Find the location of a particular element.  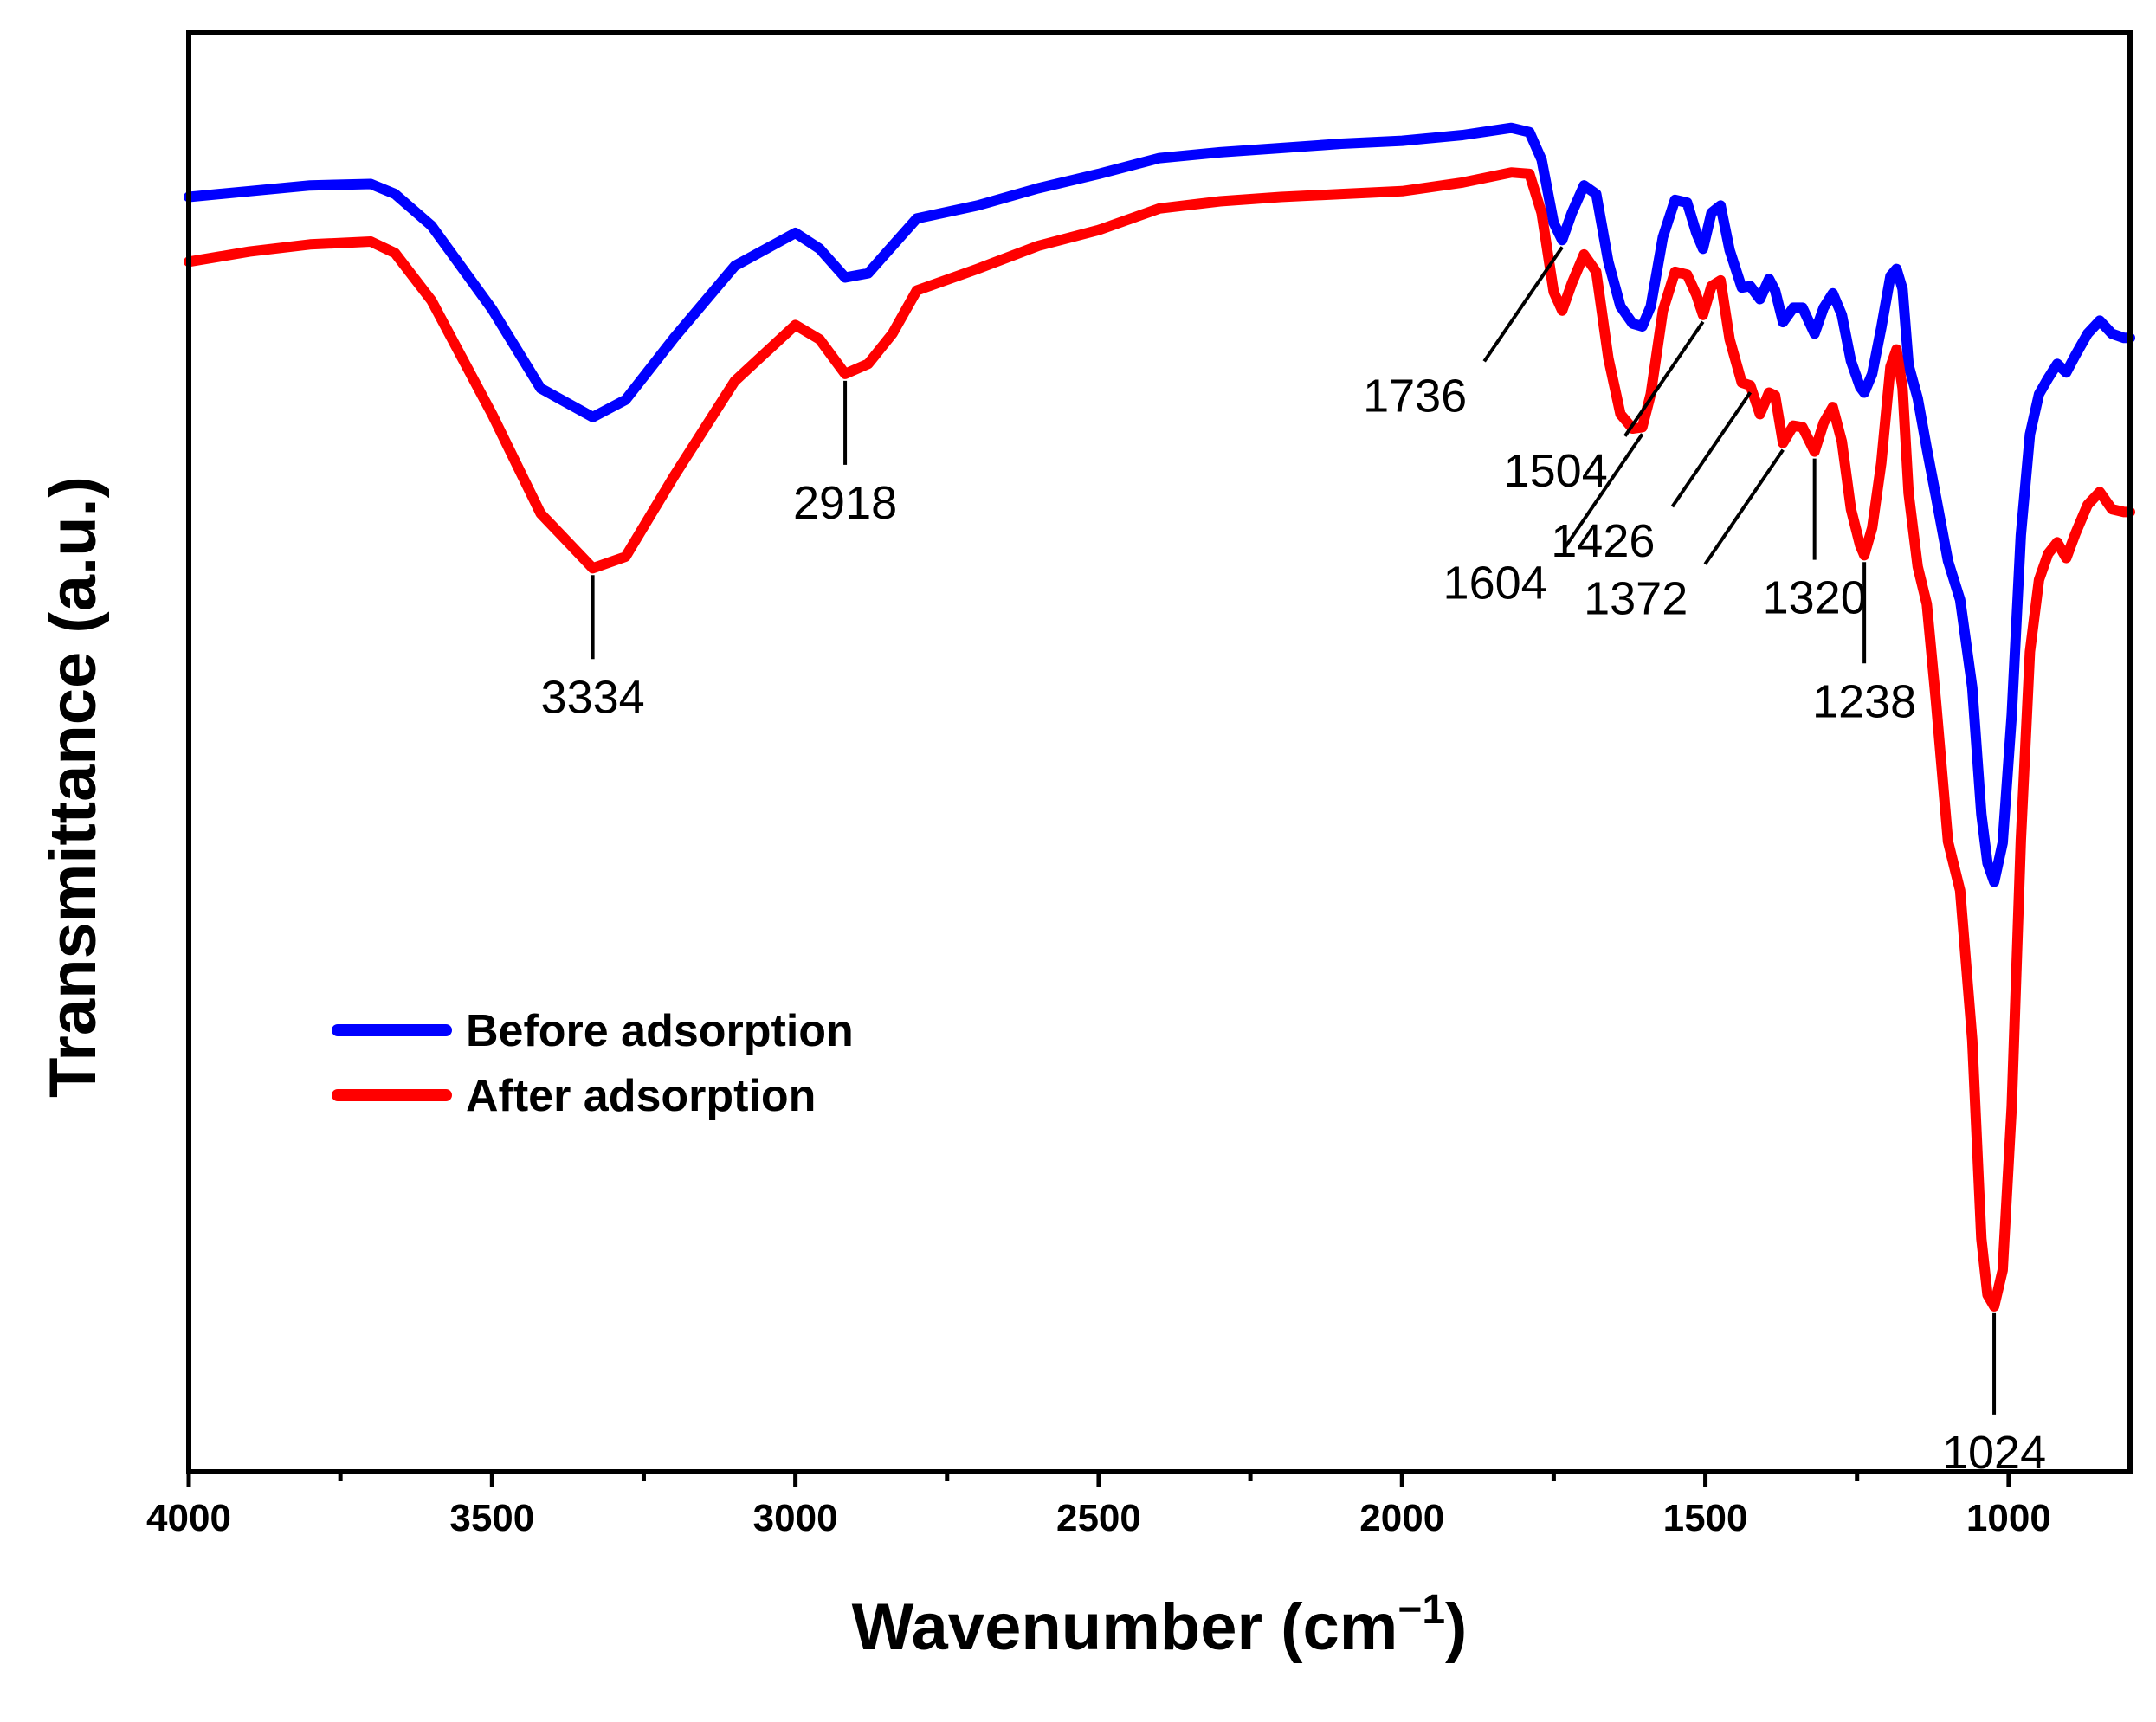

peak-label-1504: 1504 is located at coordinates (1556, 471).